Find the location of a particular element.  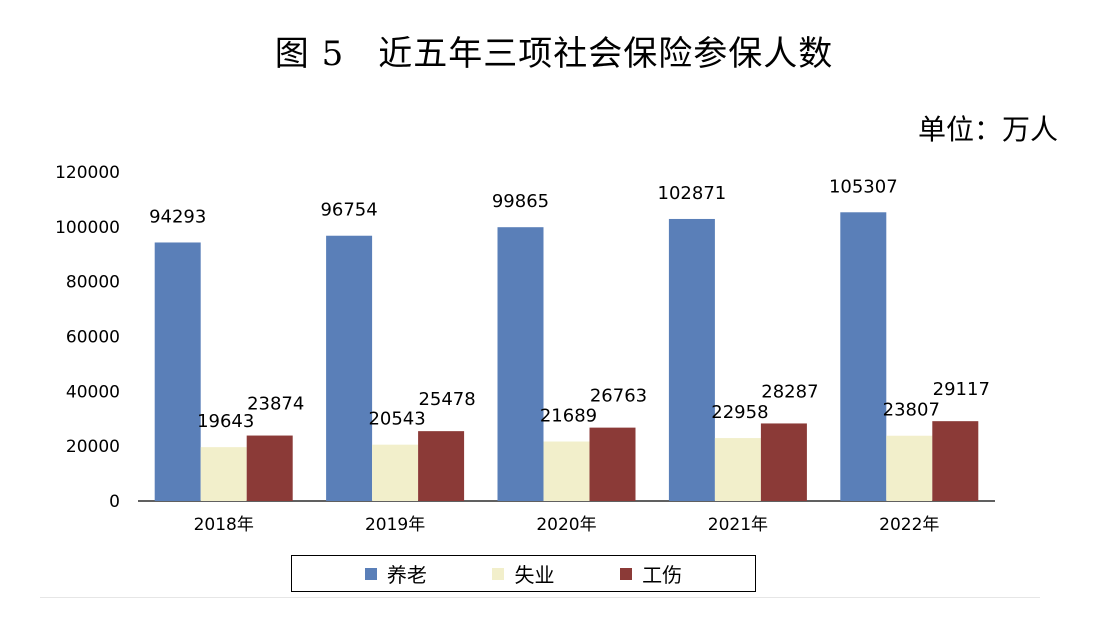

data-label: 21689 is located at coordinates (568, 416).